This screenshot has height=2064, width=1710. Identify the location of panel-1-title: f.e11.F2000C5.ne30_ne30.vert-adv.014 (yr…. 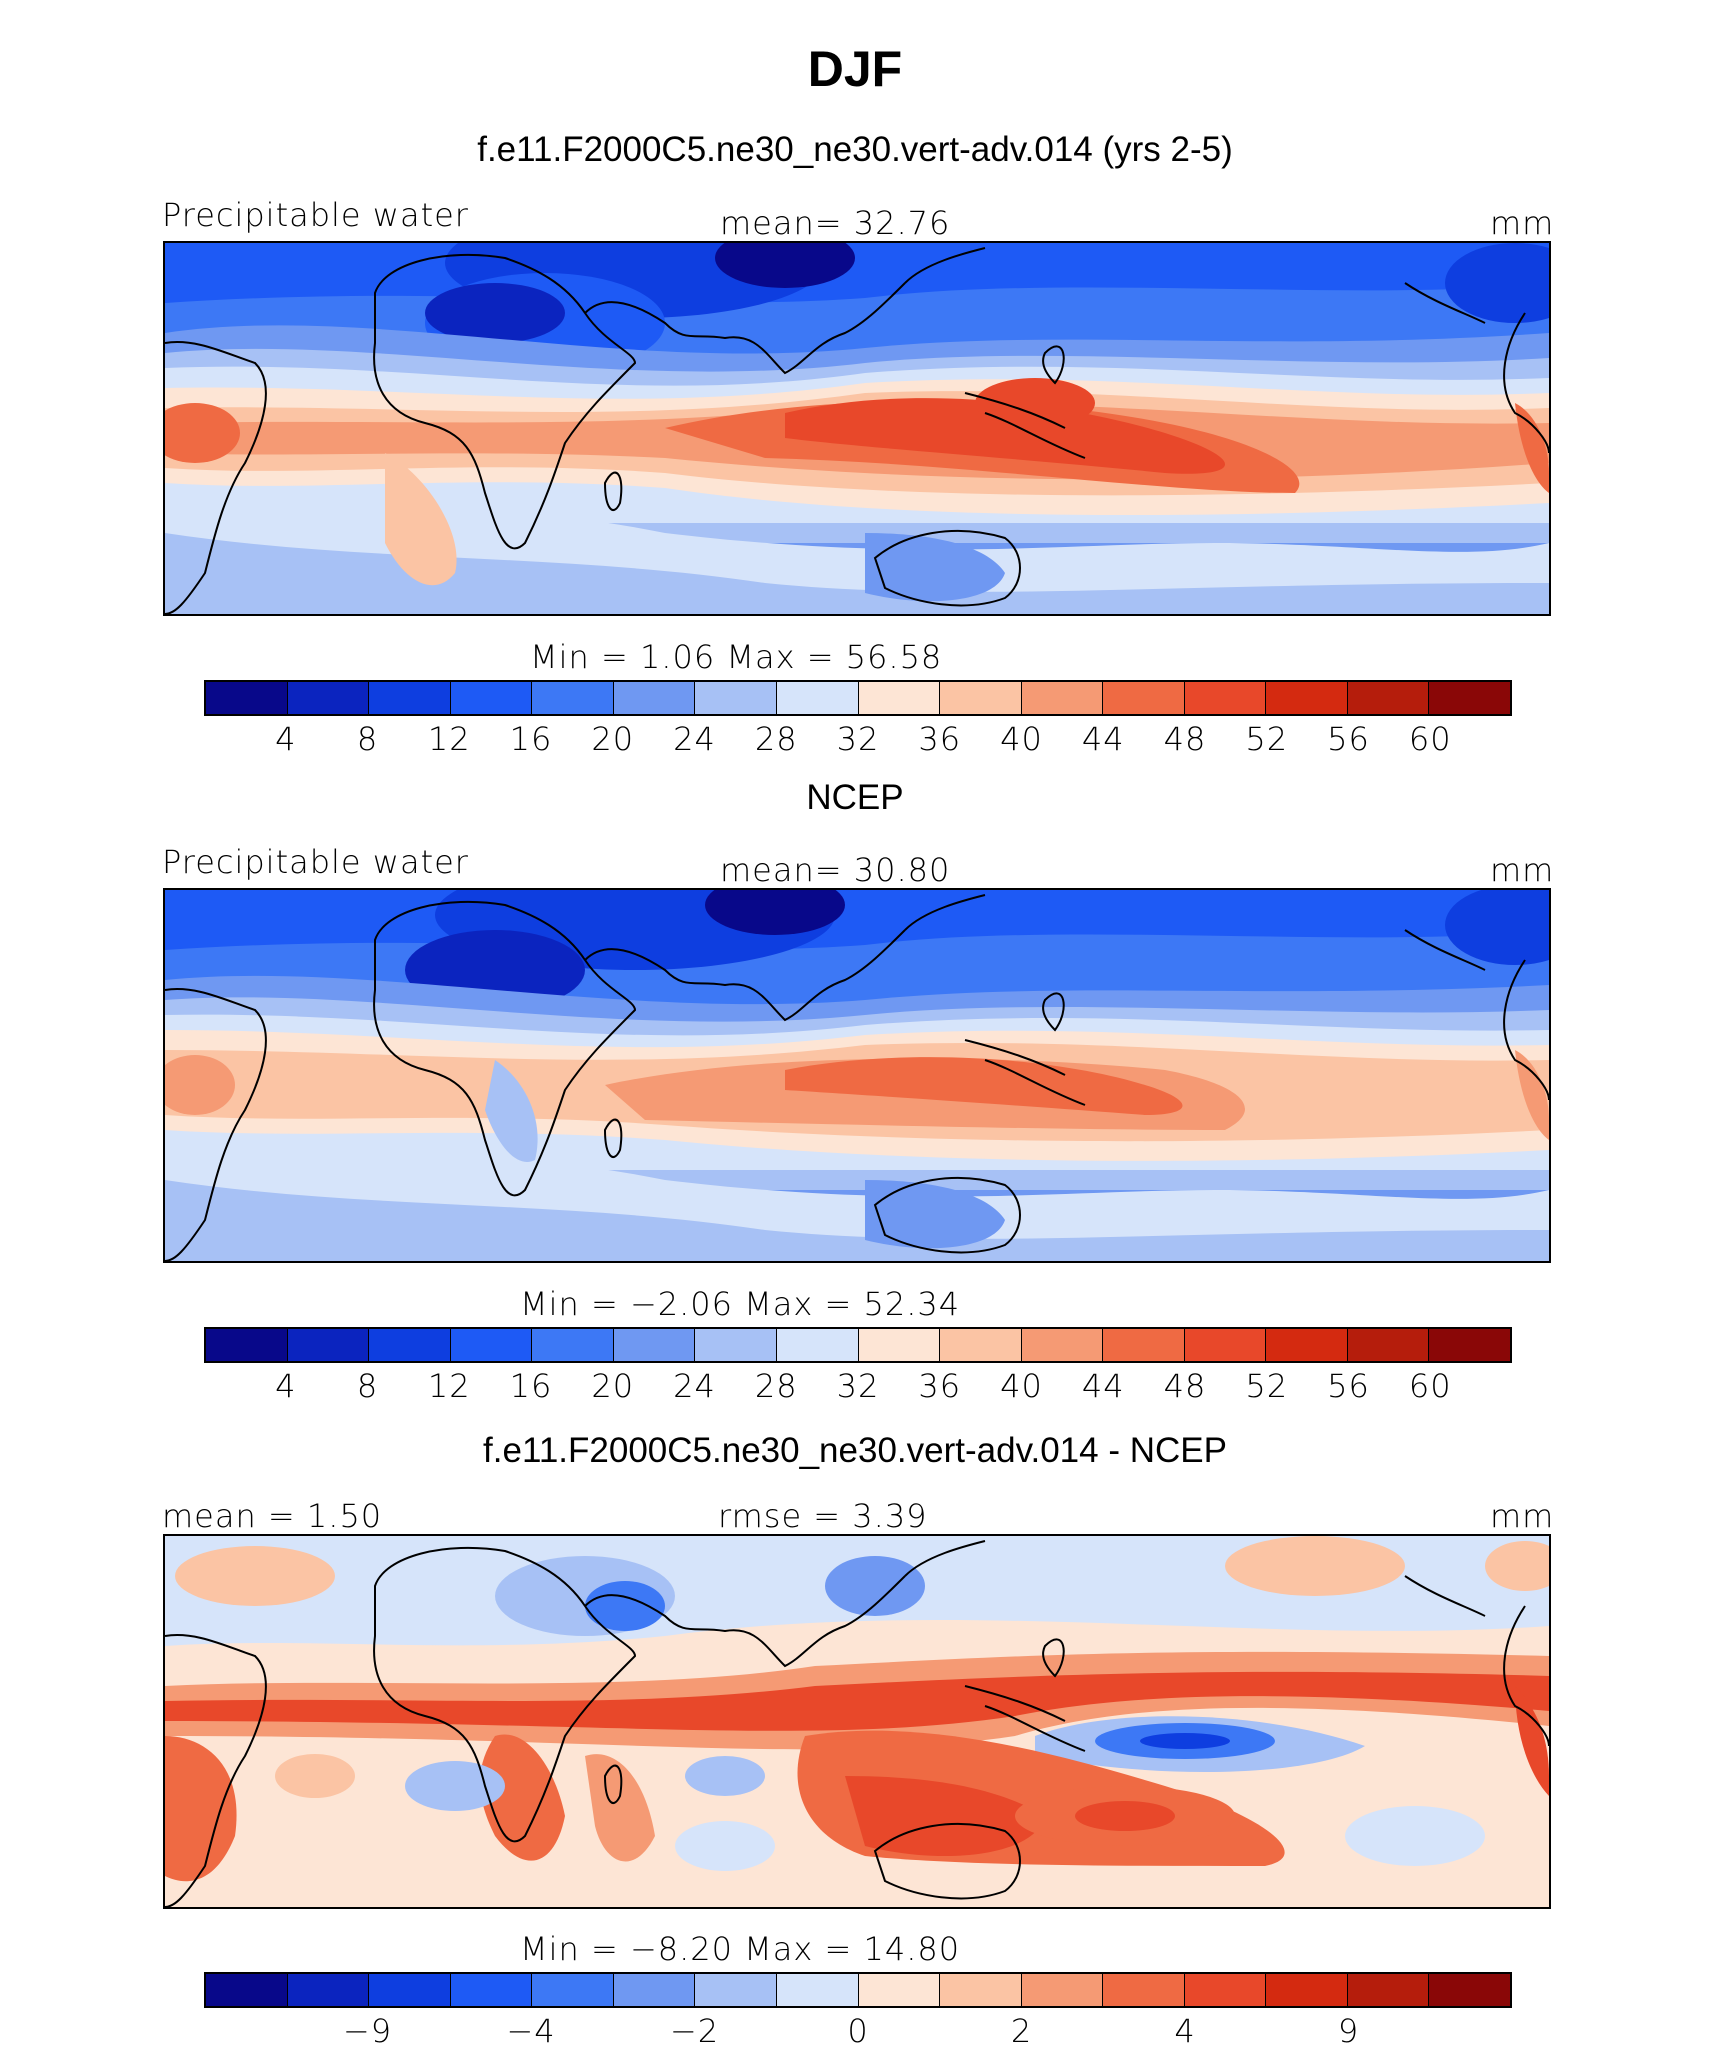
(855, 149).